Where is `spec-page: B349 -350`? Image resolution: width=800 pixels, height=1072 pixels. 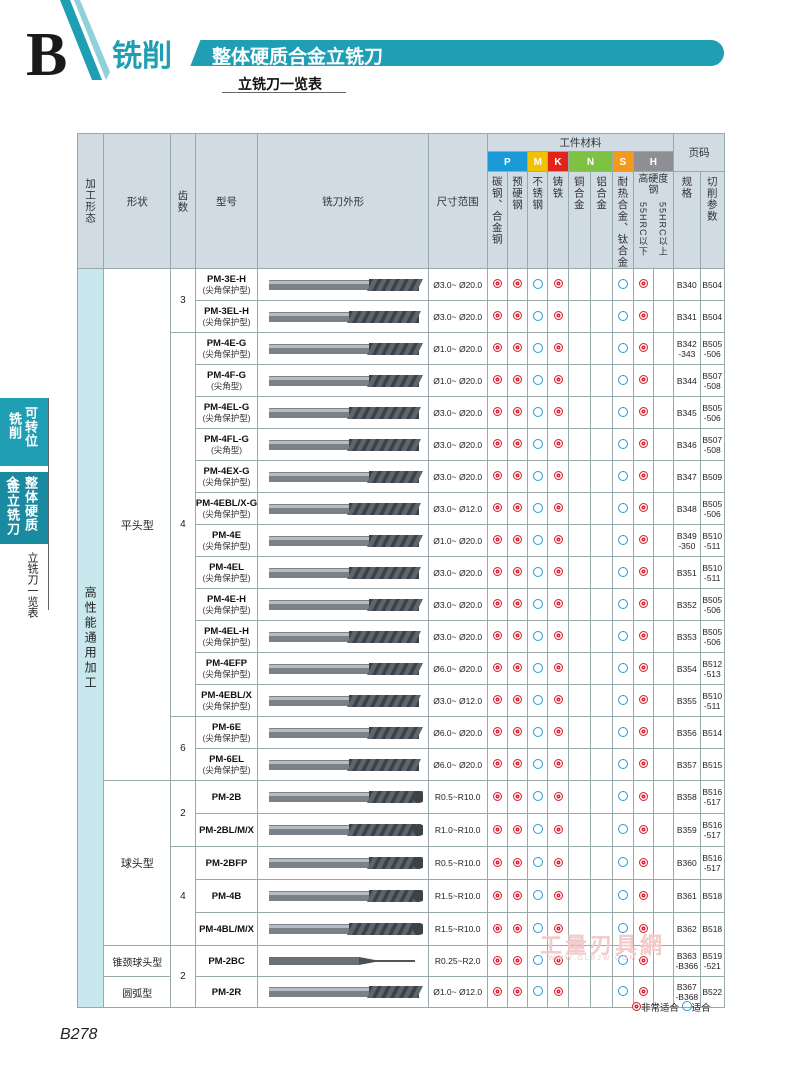
spec-page: B349 -350 is located at coordinates (687, 540).